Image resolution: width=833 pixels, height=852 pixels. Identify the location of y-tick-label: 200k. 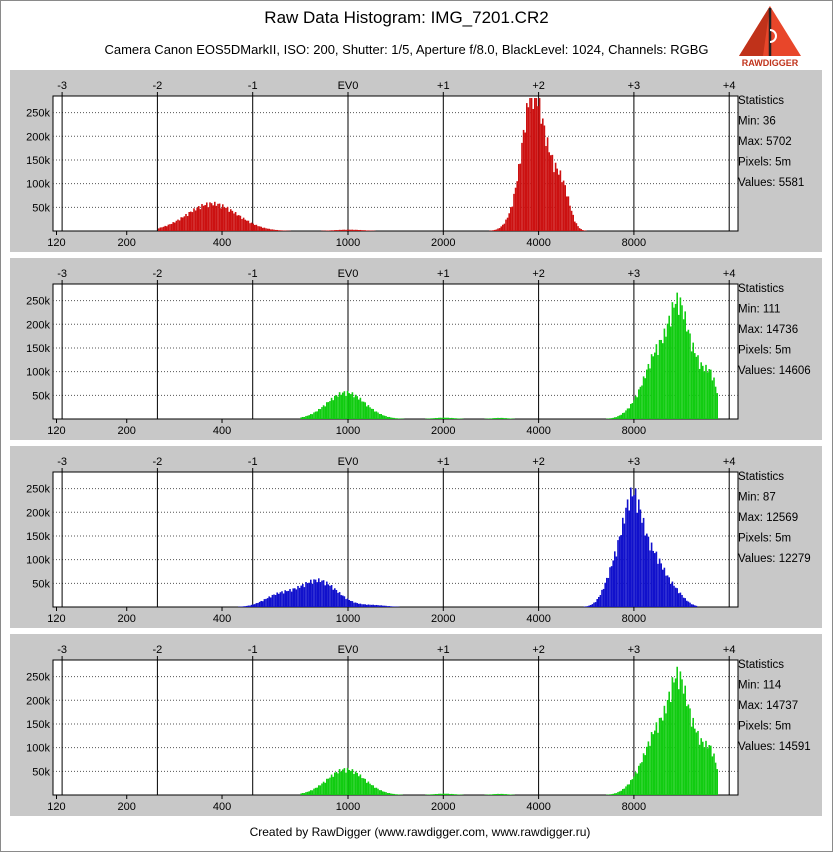
(38, 325).